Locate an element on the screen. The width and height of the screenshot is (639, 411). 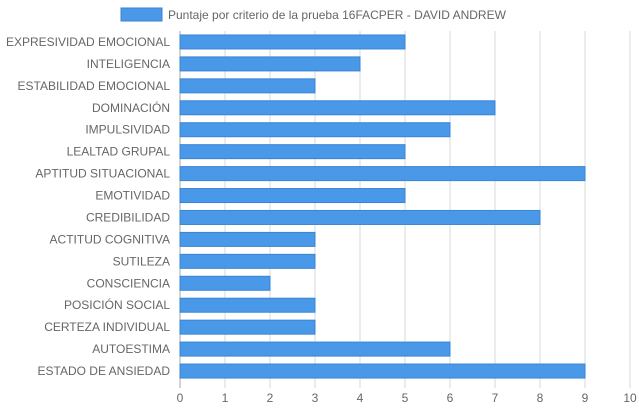
x-tick-label: 8 is located at coordinates (540, 398).